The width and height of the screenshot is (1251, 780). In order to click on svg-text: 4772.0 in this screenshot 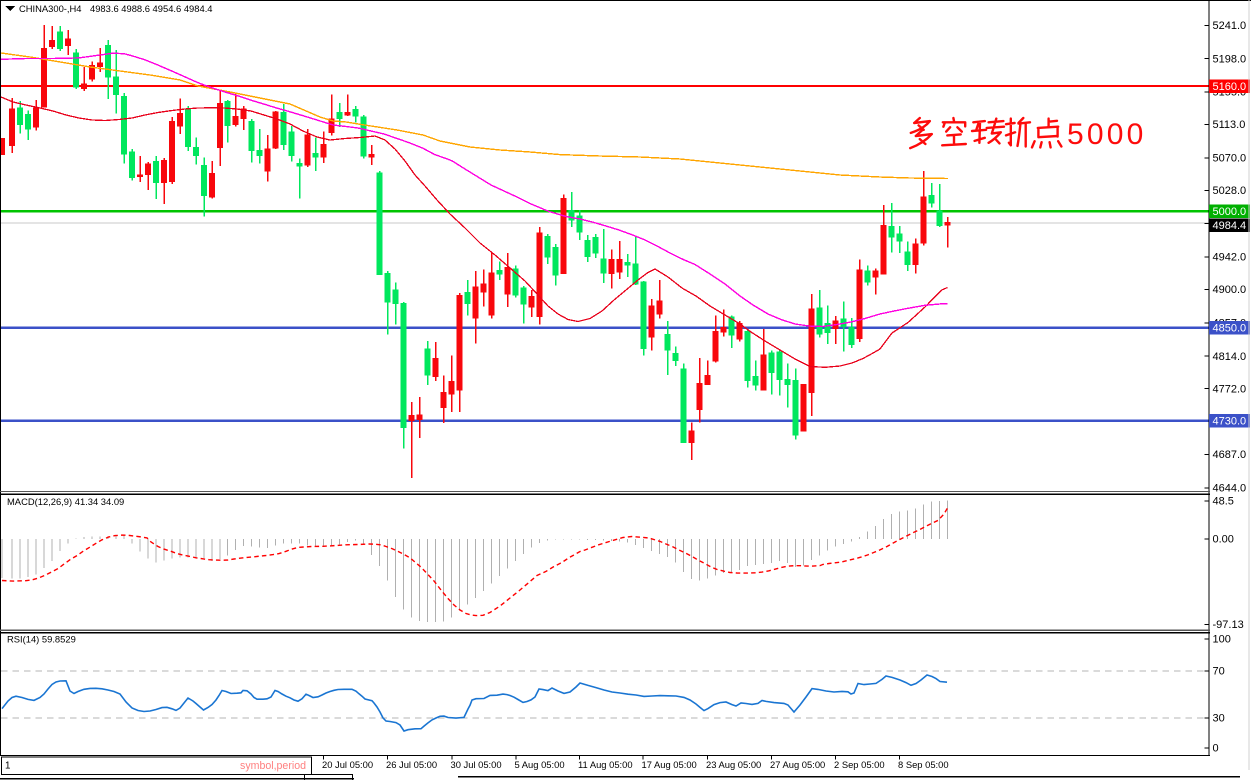, I will do `click(1230, 389)`.